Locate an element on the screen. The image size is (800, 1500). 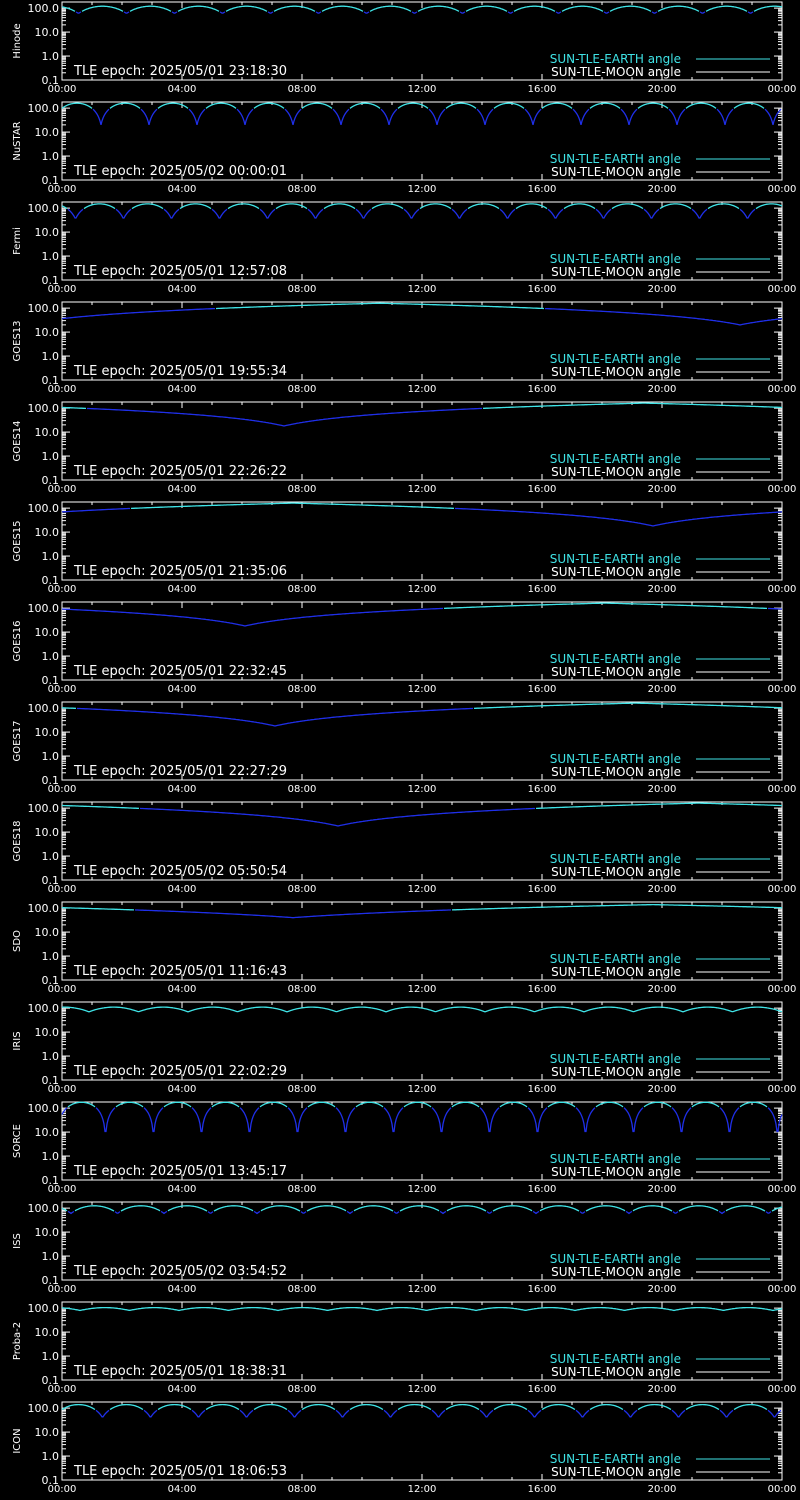
tle-epoch-label: TLE epoch: 2025/05/02 00:00:01 is located at coordinates (180, 171).